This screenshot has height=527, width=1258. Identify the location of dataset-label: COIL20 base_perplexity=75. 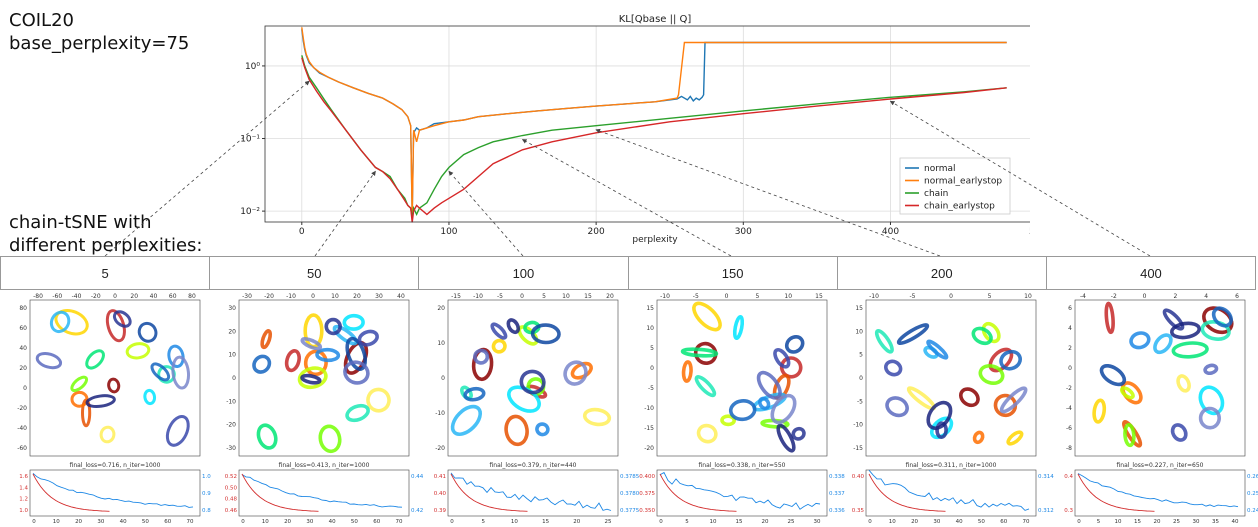
(99, 32).